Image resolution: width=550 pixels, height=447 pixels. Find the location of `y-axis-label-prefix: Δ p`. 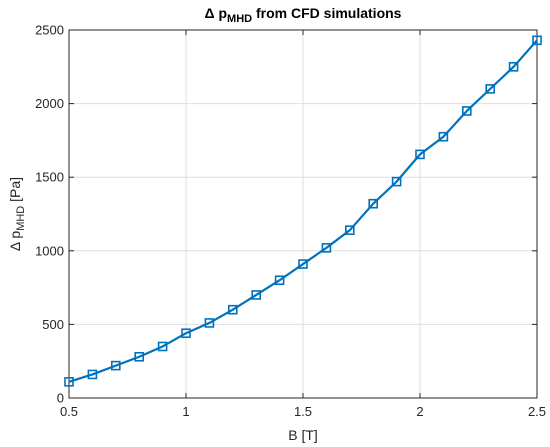

y-axis-label-prefix: Δ p is located at coordinates (15, 241).